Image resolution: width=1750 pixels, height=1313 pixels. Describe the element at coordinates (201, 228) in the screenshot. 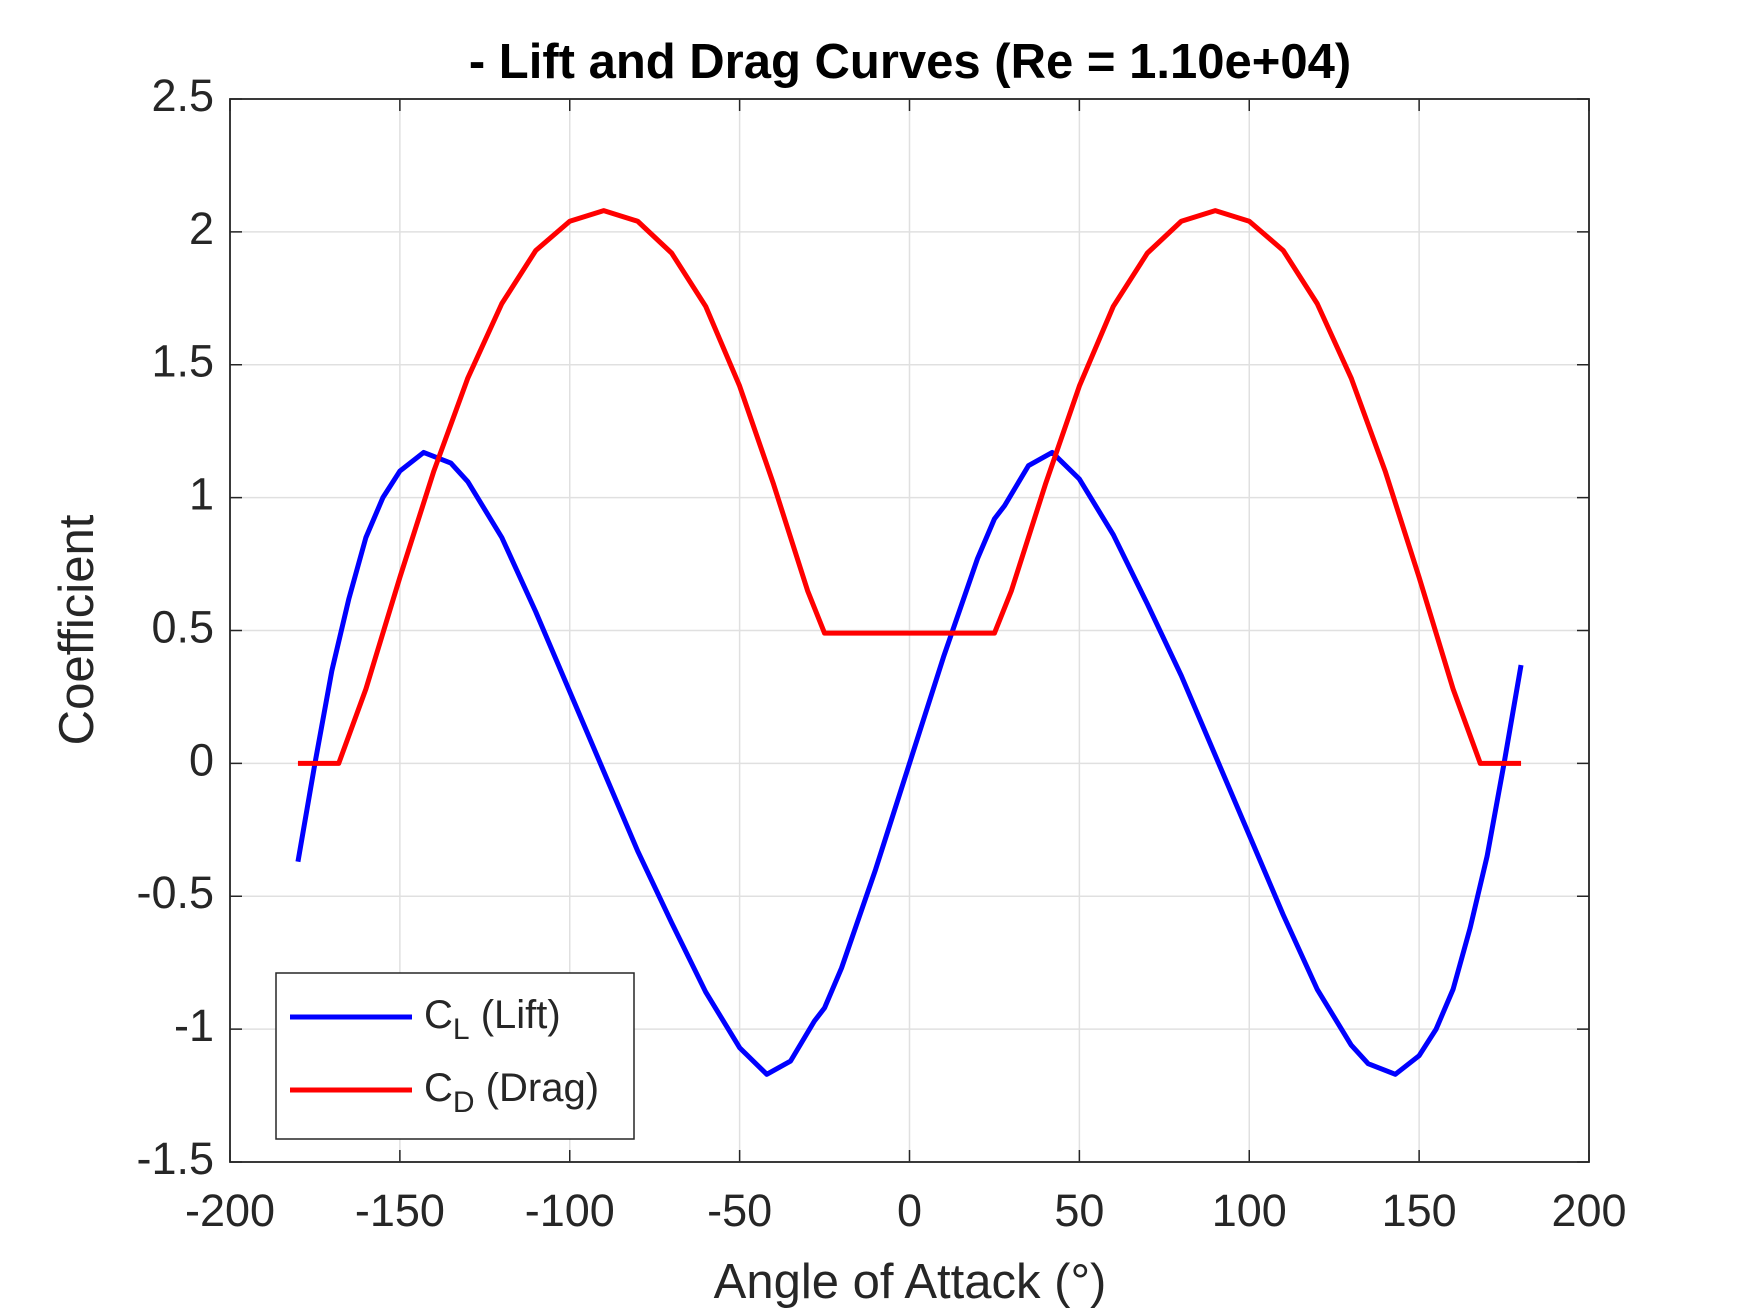

I see `y-tick-label: 2` at that location.